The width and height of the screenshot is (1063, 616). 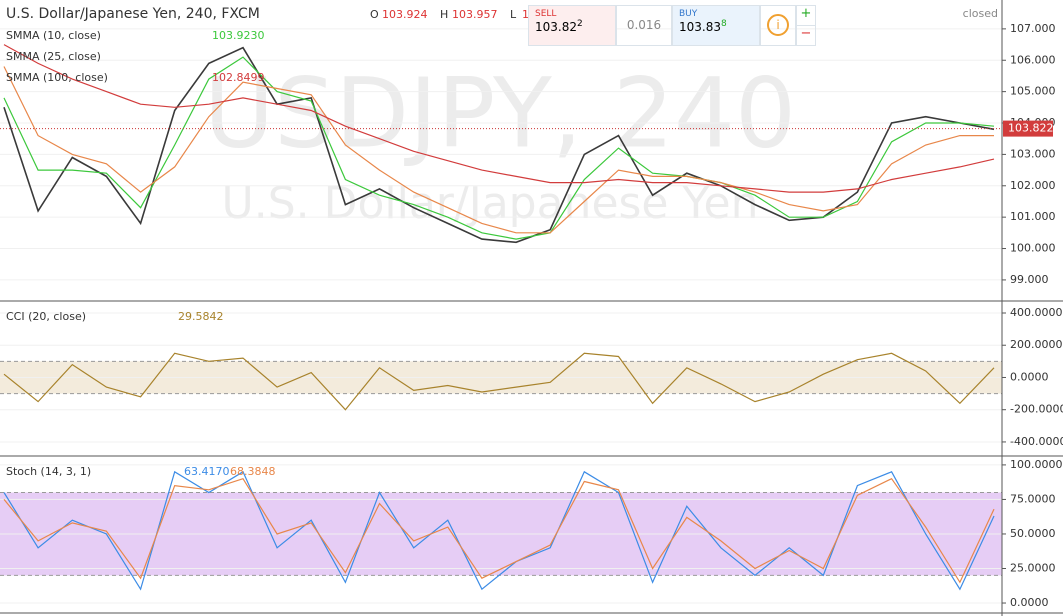 I want to click on buy-pip: 8, so click(x=724, y=24).